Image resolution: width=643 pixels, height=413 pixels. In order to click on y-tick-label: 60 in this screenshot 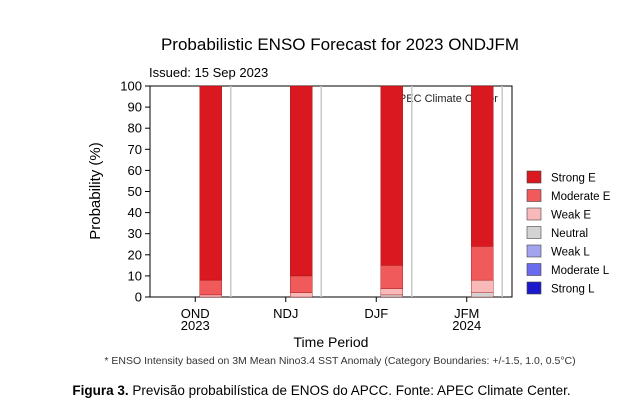, I will do `click(135, 170)`.